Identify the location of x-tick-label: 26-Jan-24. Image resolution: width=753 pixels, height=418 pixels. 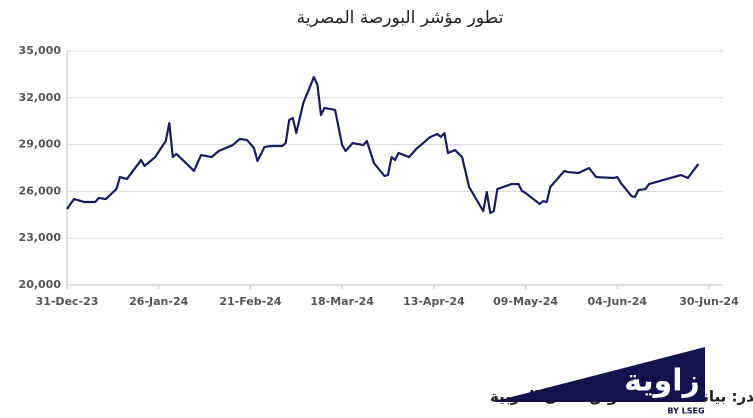
(158, 301).